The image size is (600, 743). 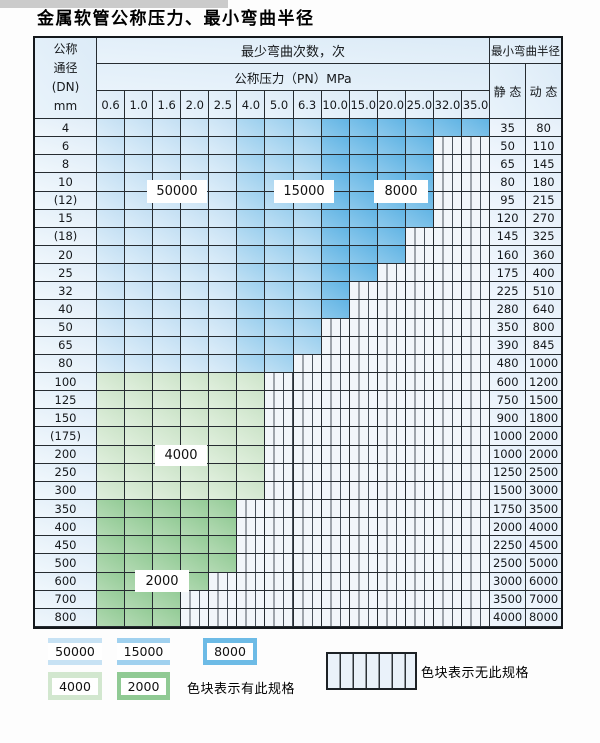 I want to click on table-row: 8 65 145, so click(x=298, y=164).